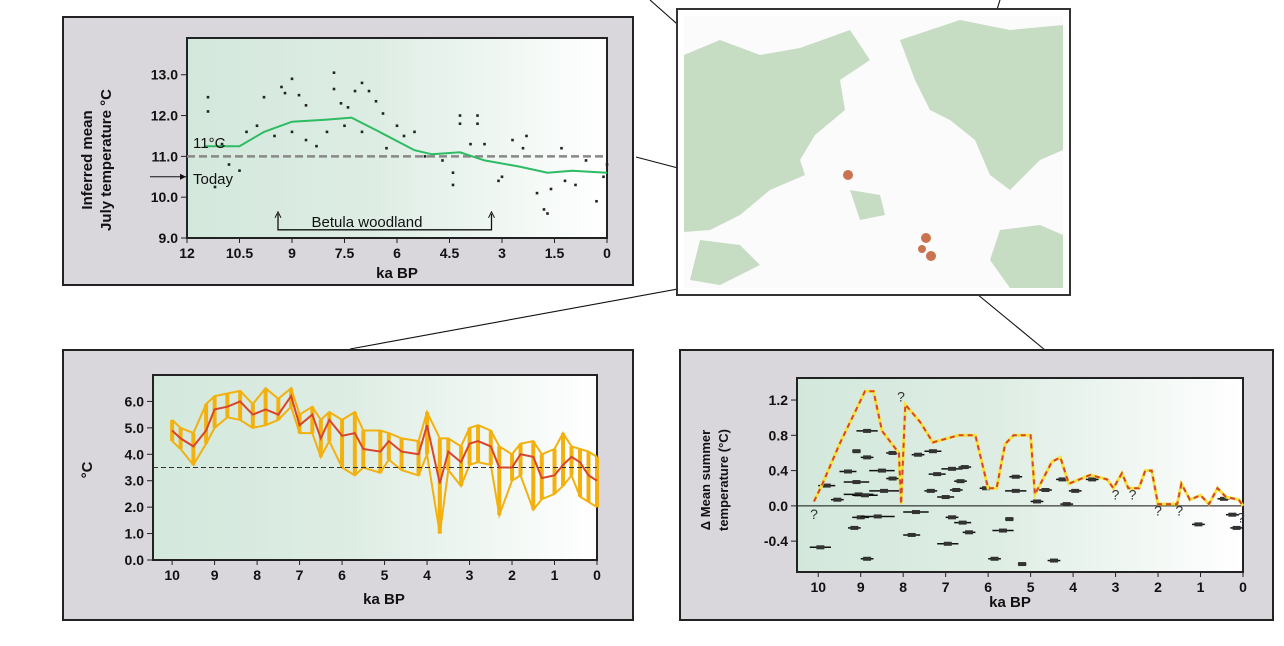 The height and width of the screenshot is (646, 1284). I want to click on x-tick-label: 7.5, so click(345, 253).